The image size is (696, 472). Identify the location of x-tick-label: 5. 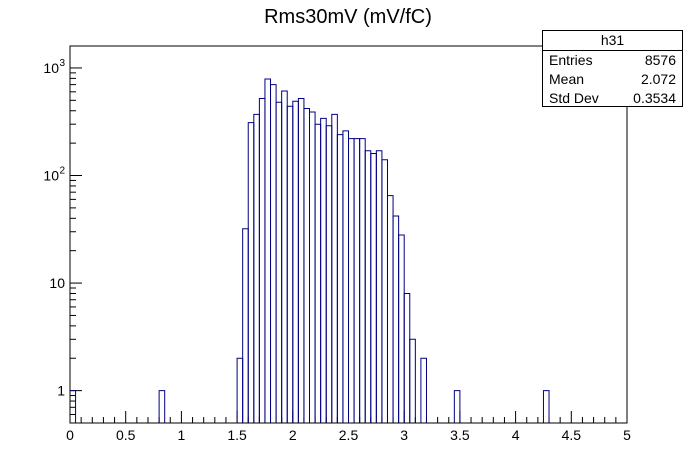
(627, 435).